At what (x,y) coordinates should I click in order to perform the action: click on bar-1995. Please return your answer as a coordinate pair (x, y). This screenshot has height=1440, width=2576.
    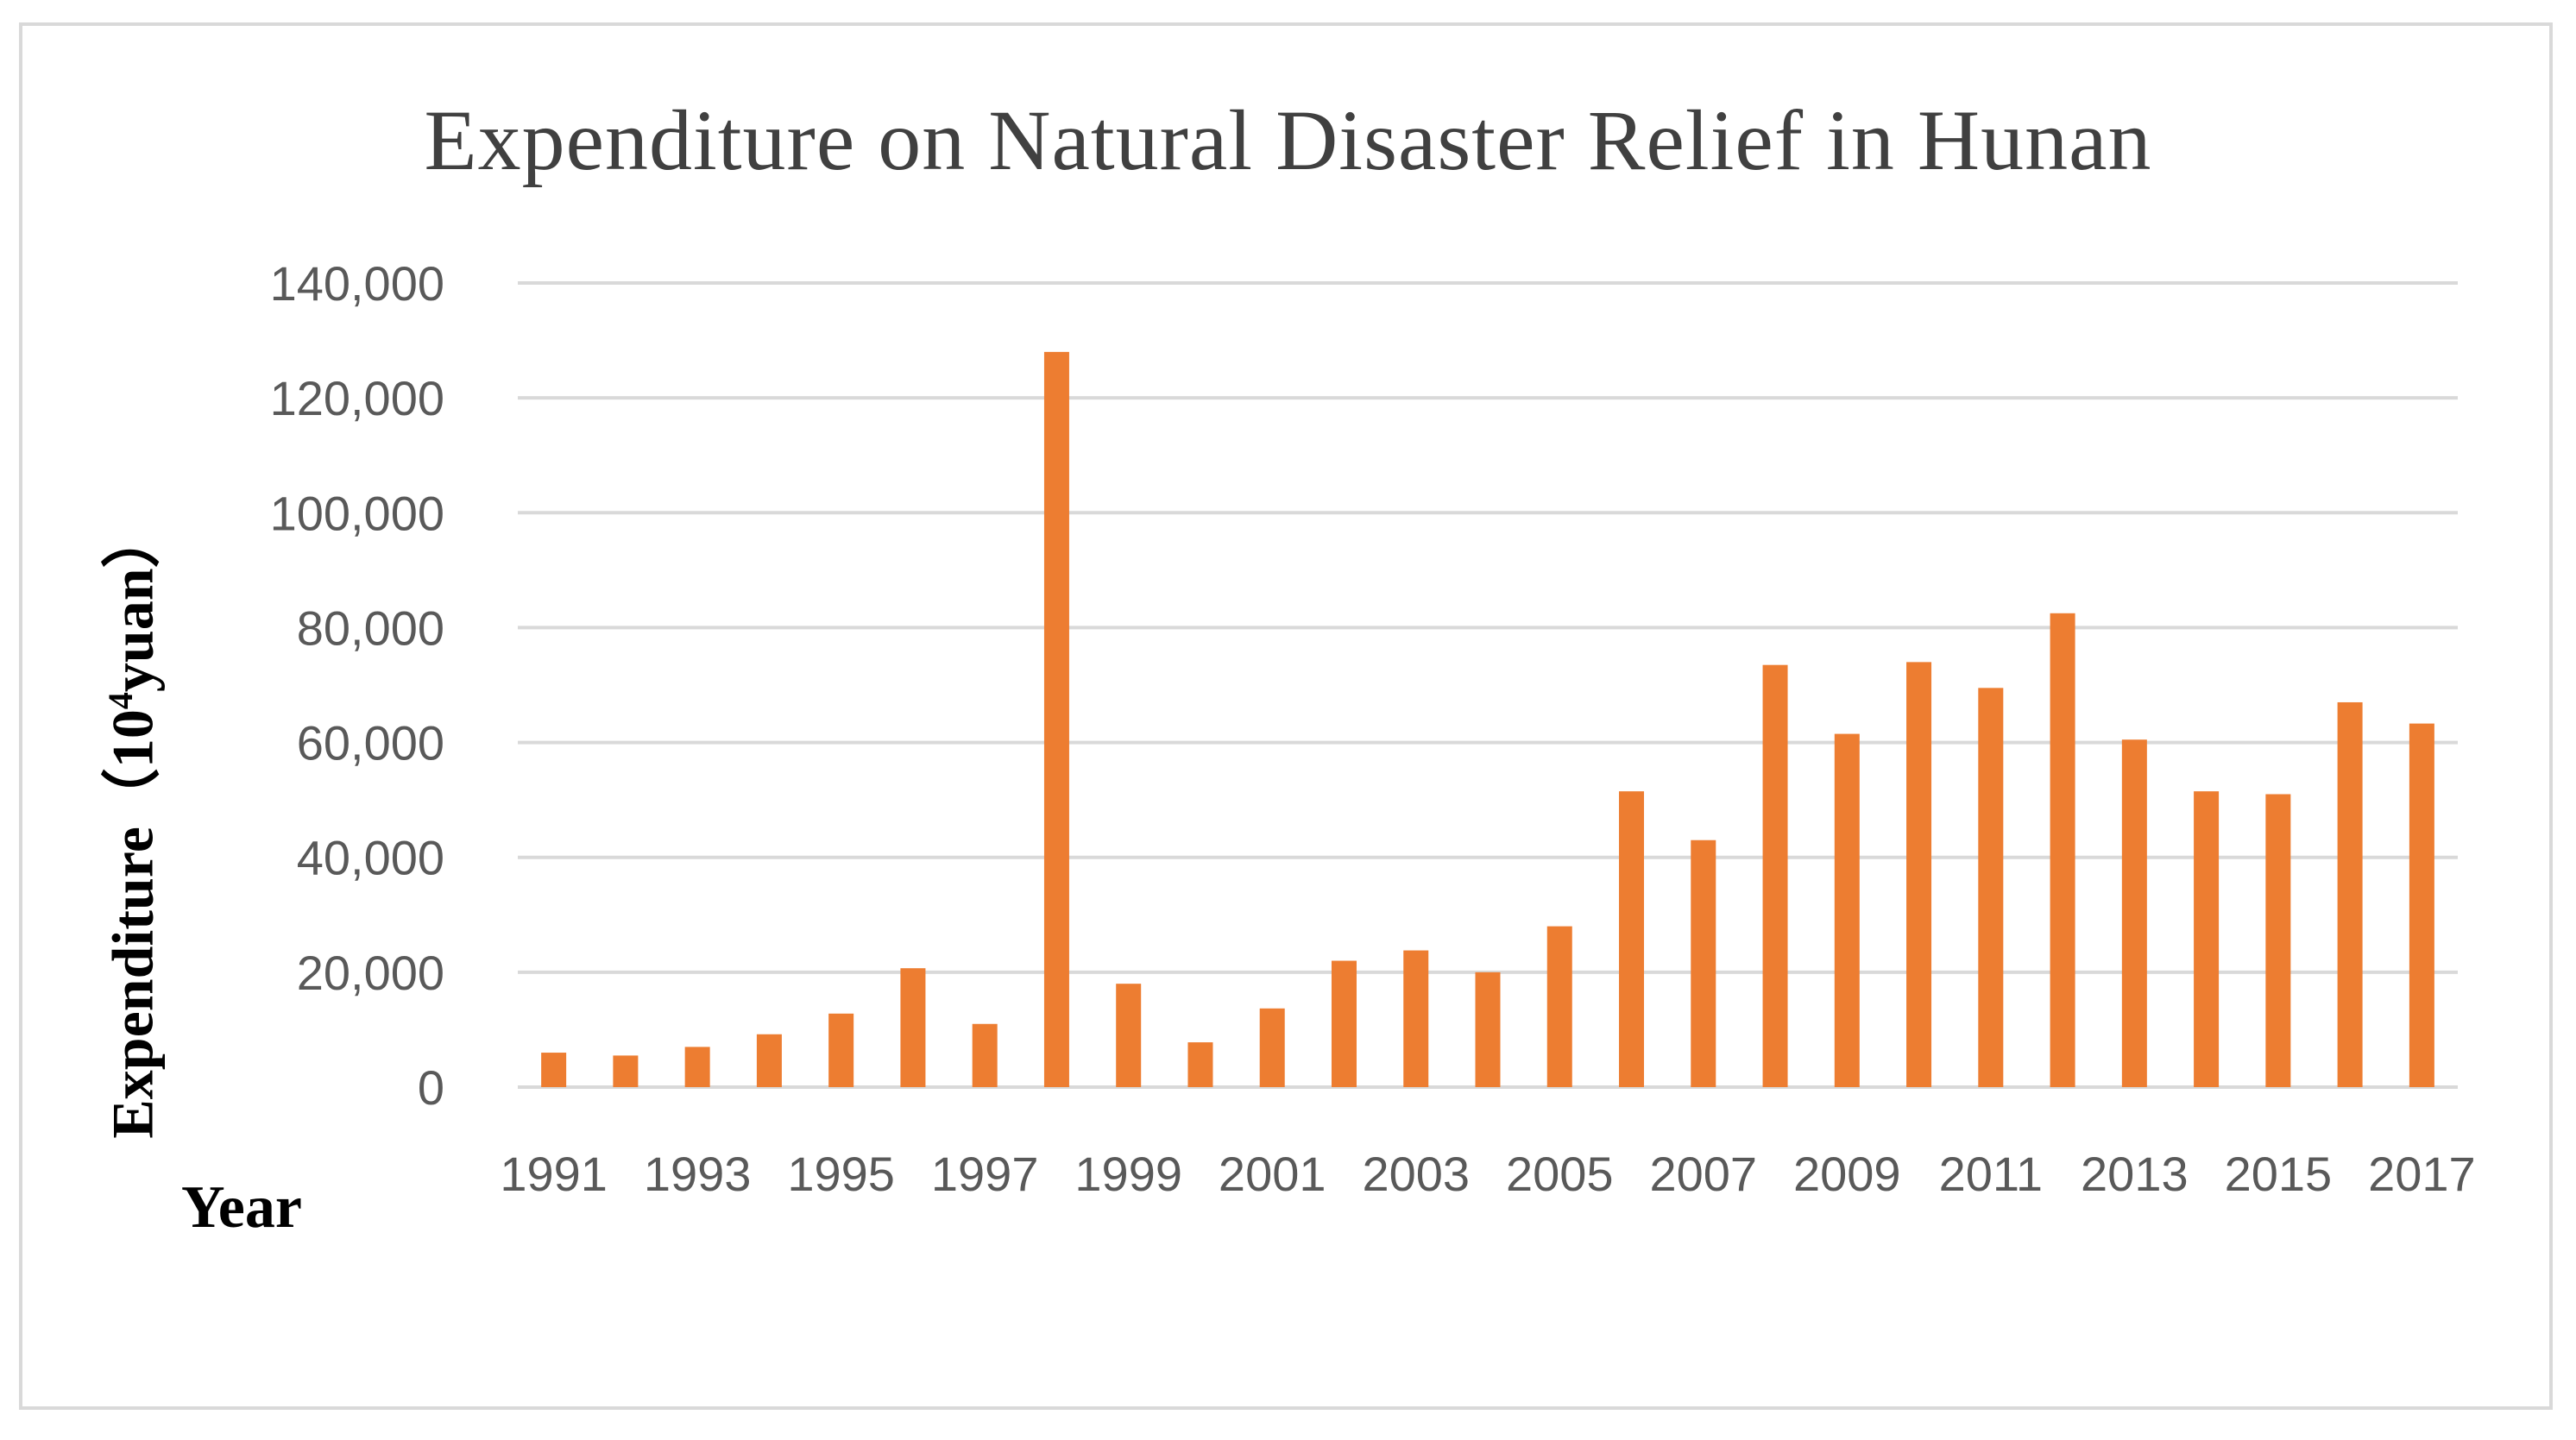
    Looking at the image, I should click on (841, 1050).